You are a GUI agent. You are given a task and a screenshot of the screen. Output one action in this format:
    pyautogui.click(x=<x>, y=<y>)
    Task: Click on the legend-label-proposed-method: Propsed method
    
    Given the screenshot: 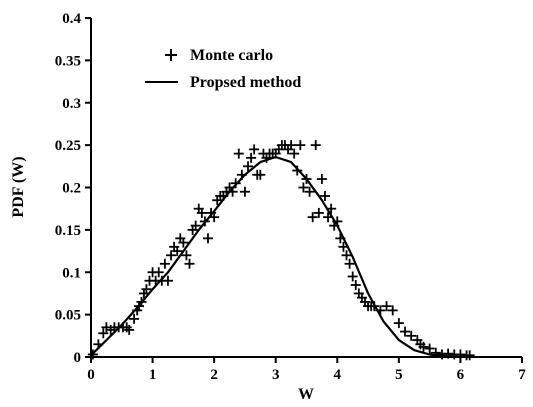 What is the action you would take?
    pyautogui.click(x=245, y=82)
    